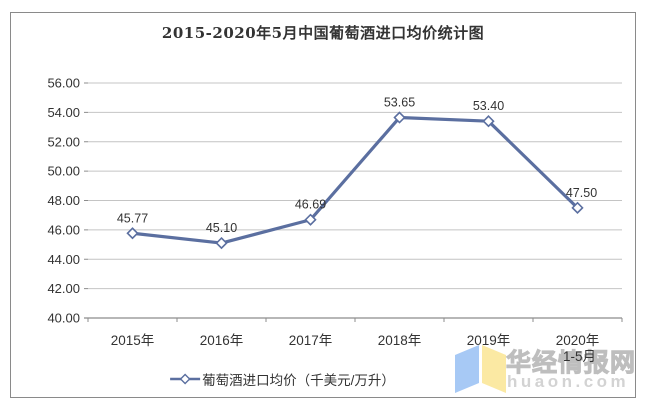 The image size is (650, 410). What do you see at coordinates (489, 340) in the screenshot?
I see `x-axis-label: 2019年` at bounding box center [489, 340].